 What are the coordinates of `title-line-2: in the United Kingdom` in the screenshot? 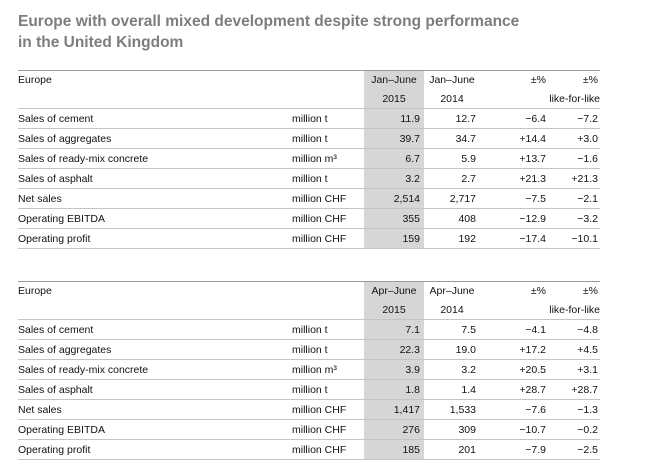 It's located at (101, 42).